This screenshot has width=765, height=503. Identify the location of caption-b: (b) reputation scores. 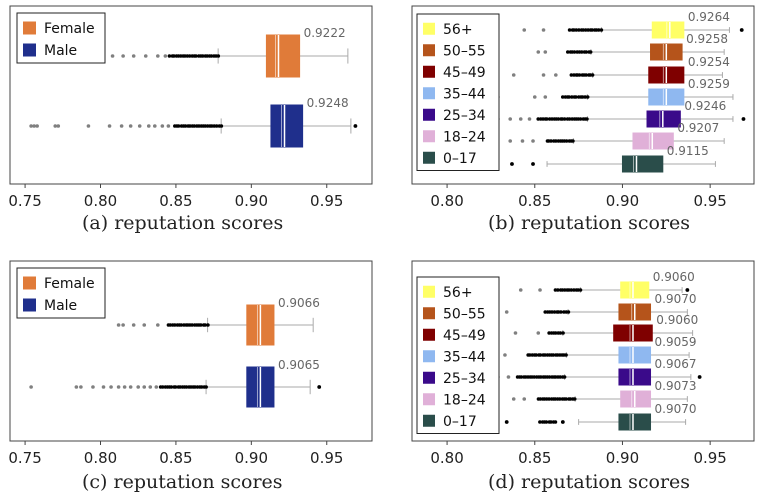
(589, 223).